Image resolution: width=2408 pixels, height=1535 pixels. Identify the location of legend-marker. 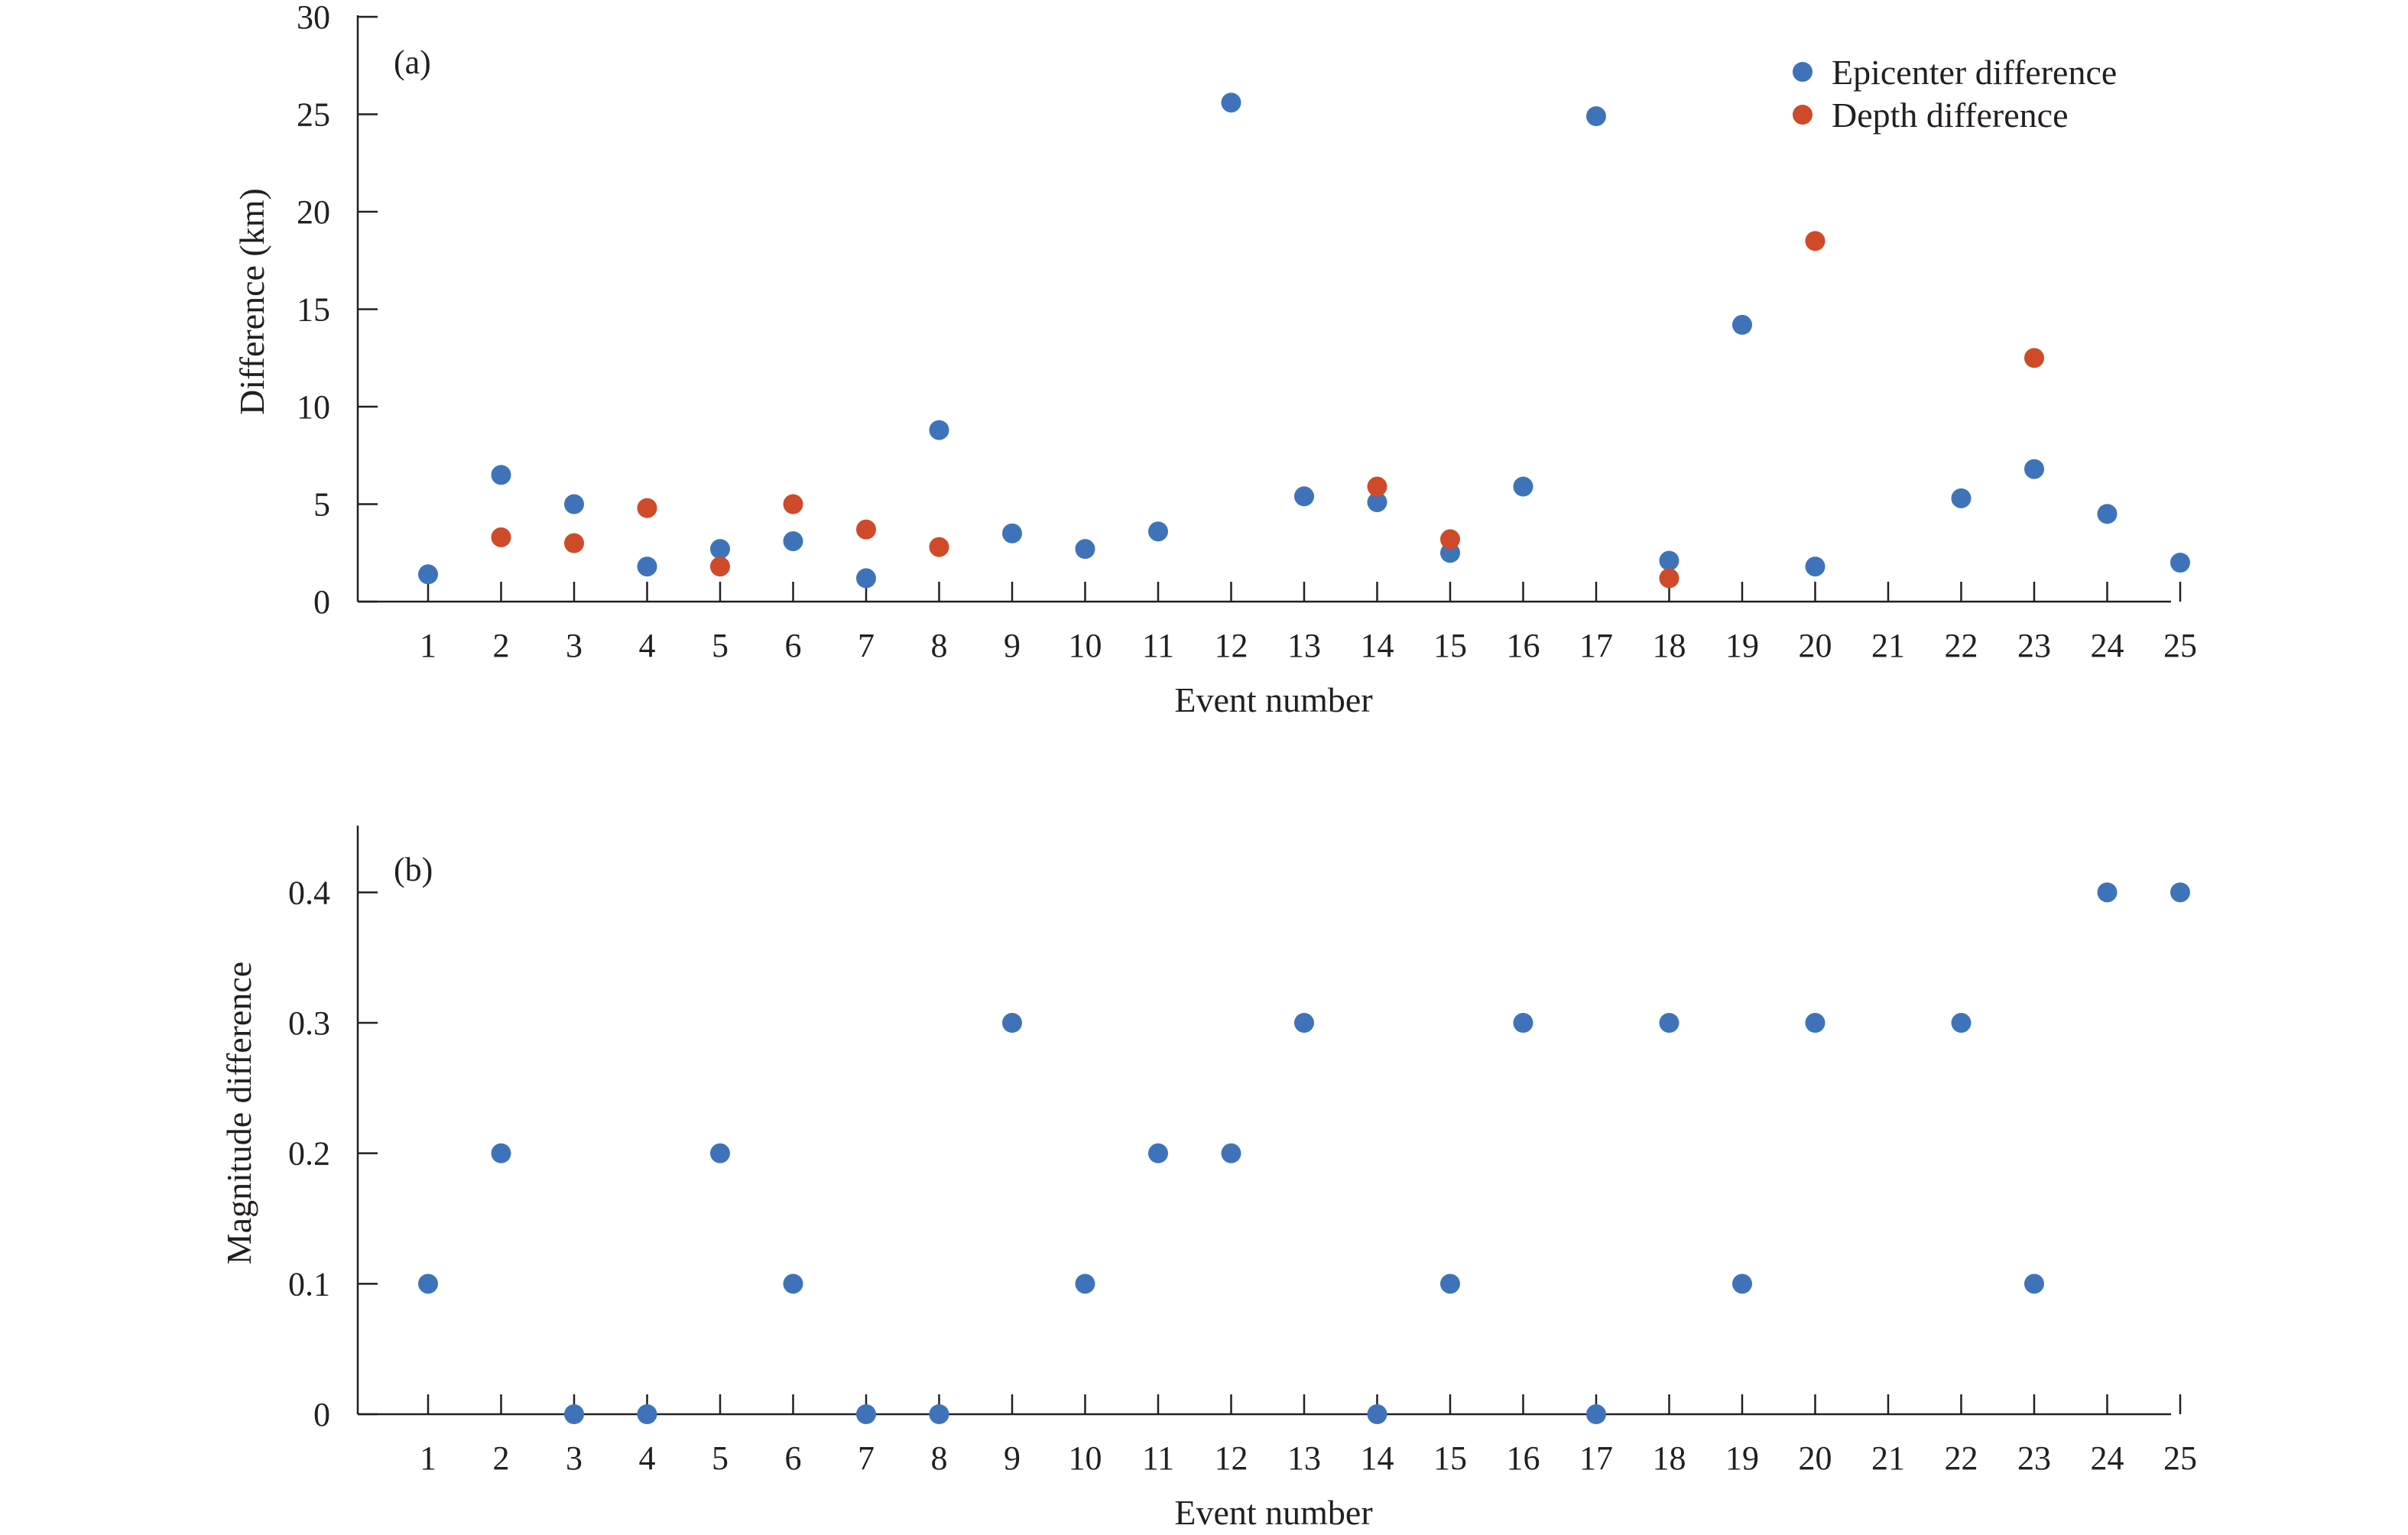
(1802, 72).